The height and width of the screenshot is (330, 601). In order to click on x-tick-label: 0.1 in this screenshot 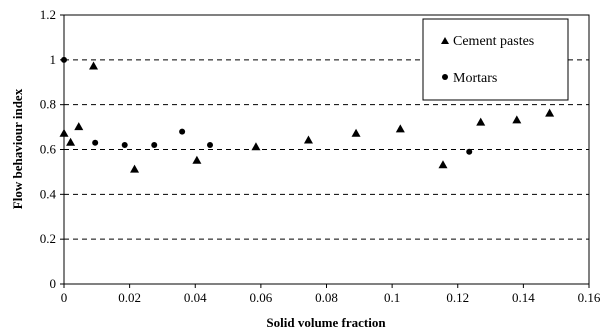, I will do `click(392, 297)`.